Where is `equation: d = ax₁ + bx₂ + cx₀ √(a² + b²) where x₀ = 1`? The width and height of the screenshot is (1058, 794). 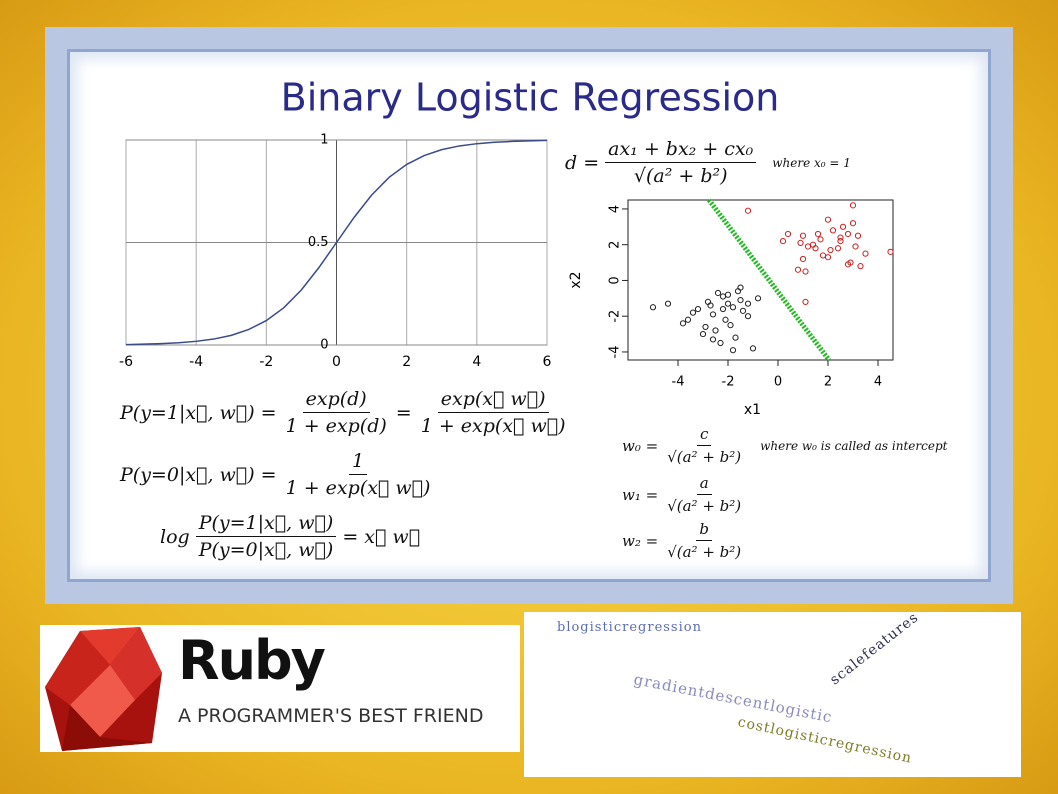
equation: d = ax₁ + bx₂ + cx₀ √(a² + b²) where x₀ = 1 is located at coordinates (708, 162).